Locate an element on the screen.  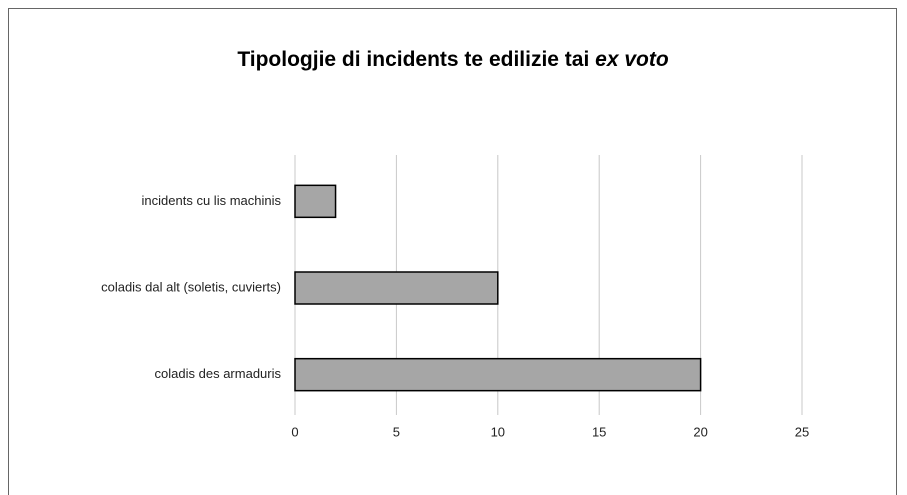
x-tick-label: 0 is located at coordinates (294, 431).